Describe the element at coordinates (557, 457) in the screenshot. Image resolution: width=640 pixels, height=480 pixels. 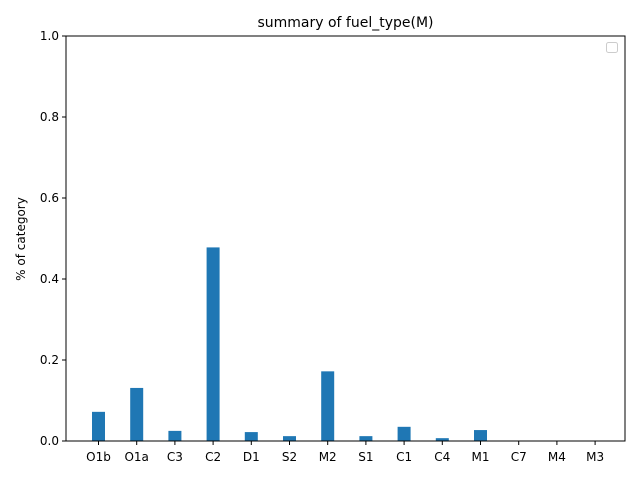
I see `x-tick-label: M4` at that location.